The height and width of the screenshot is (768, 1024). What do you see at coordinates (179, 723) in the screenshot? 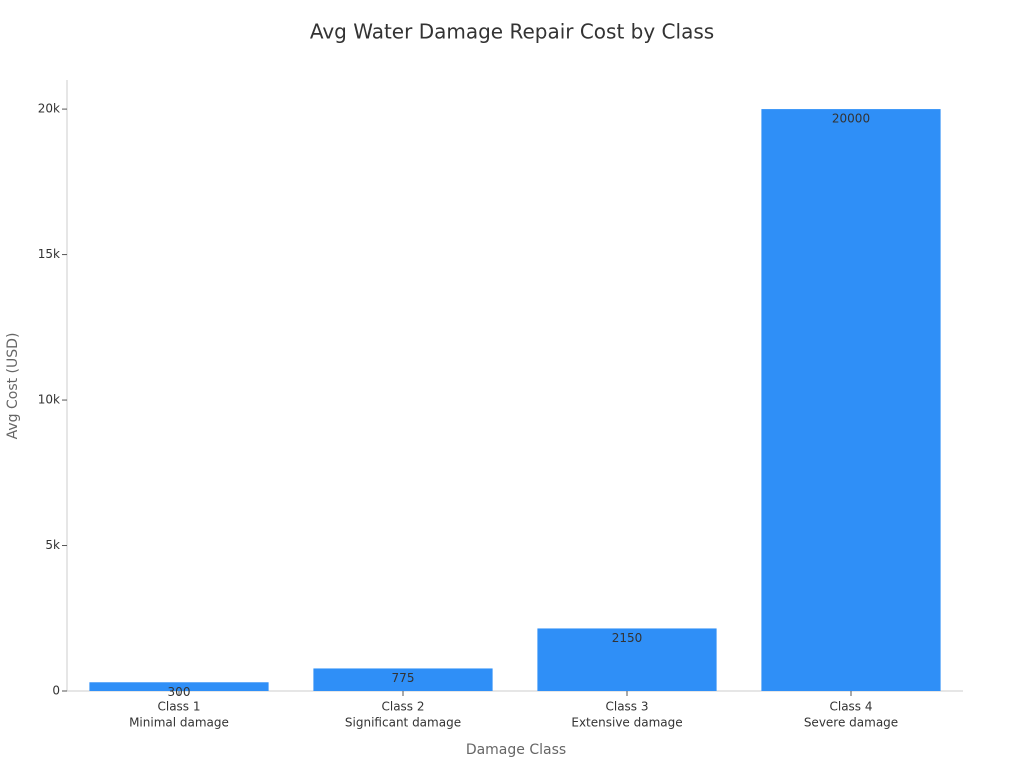
I see `x-tick-label: Minimal damage` at bounding box center [179, 723].